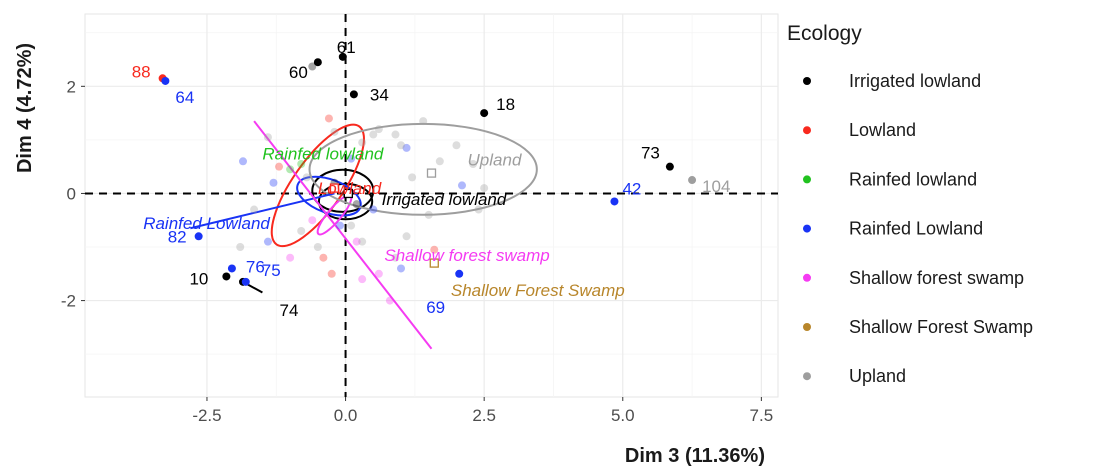 This screenshot has height=472, width=1107. What do you see at coordinates (379, 94) in the screenshot?
I see `point-label: 34` at bounding box center [379, 94].